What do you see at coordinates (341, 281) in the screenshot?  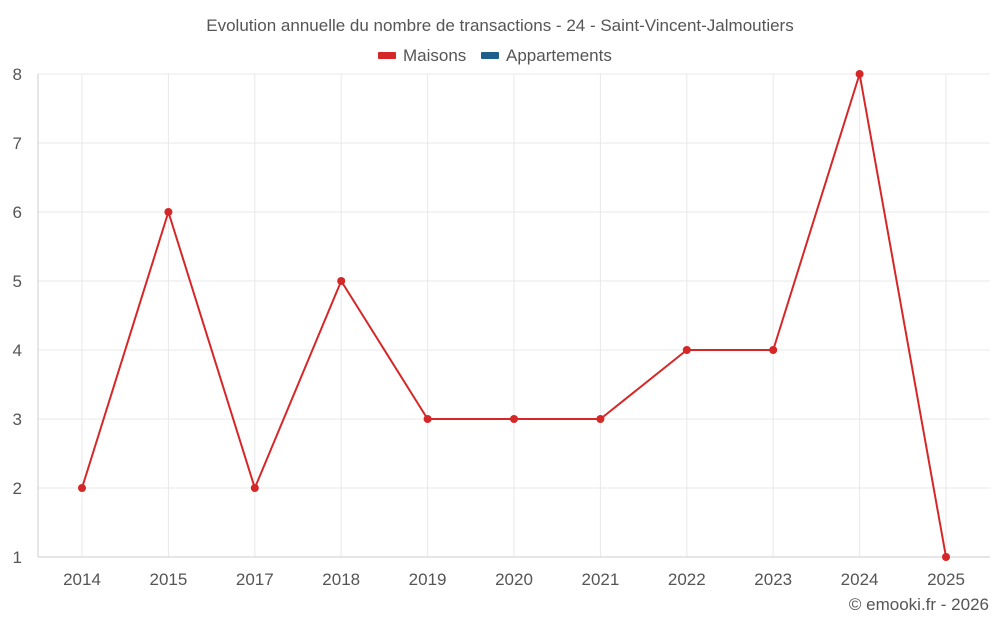 I see `data-point-2018` at bounding box center [341, 281].